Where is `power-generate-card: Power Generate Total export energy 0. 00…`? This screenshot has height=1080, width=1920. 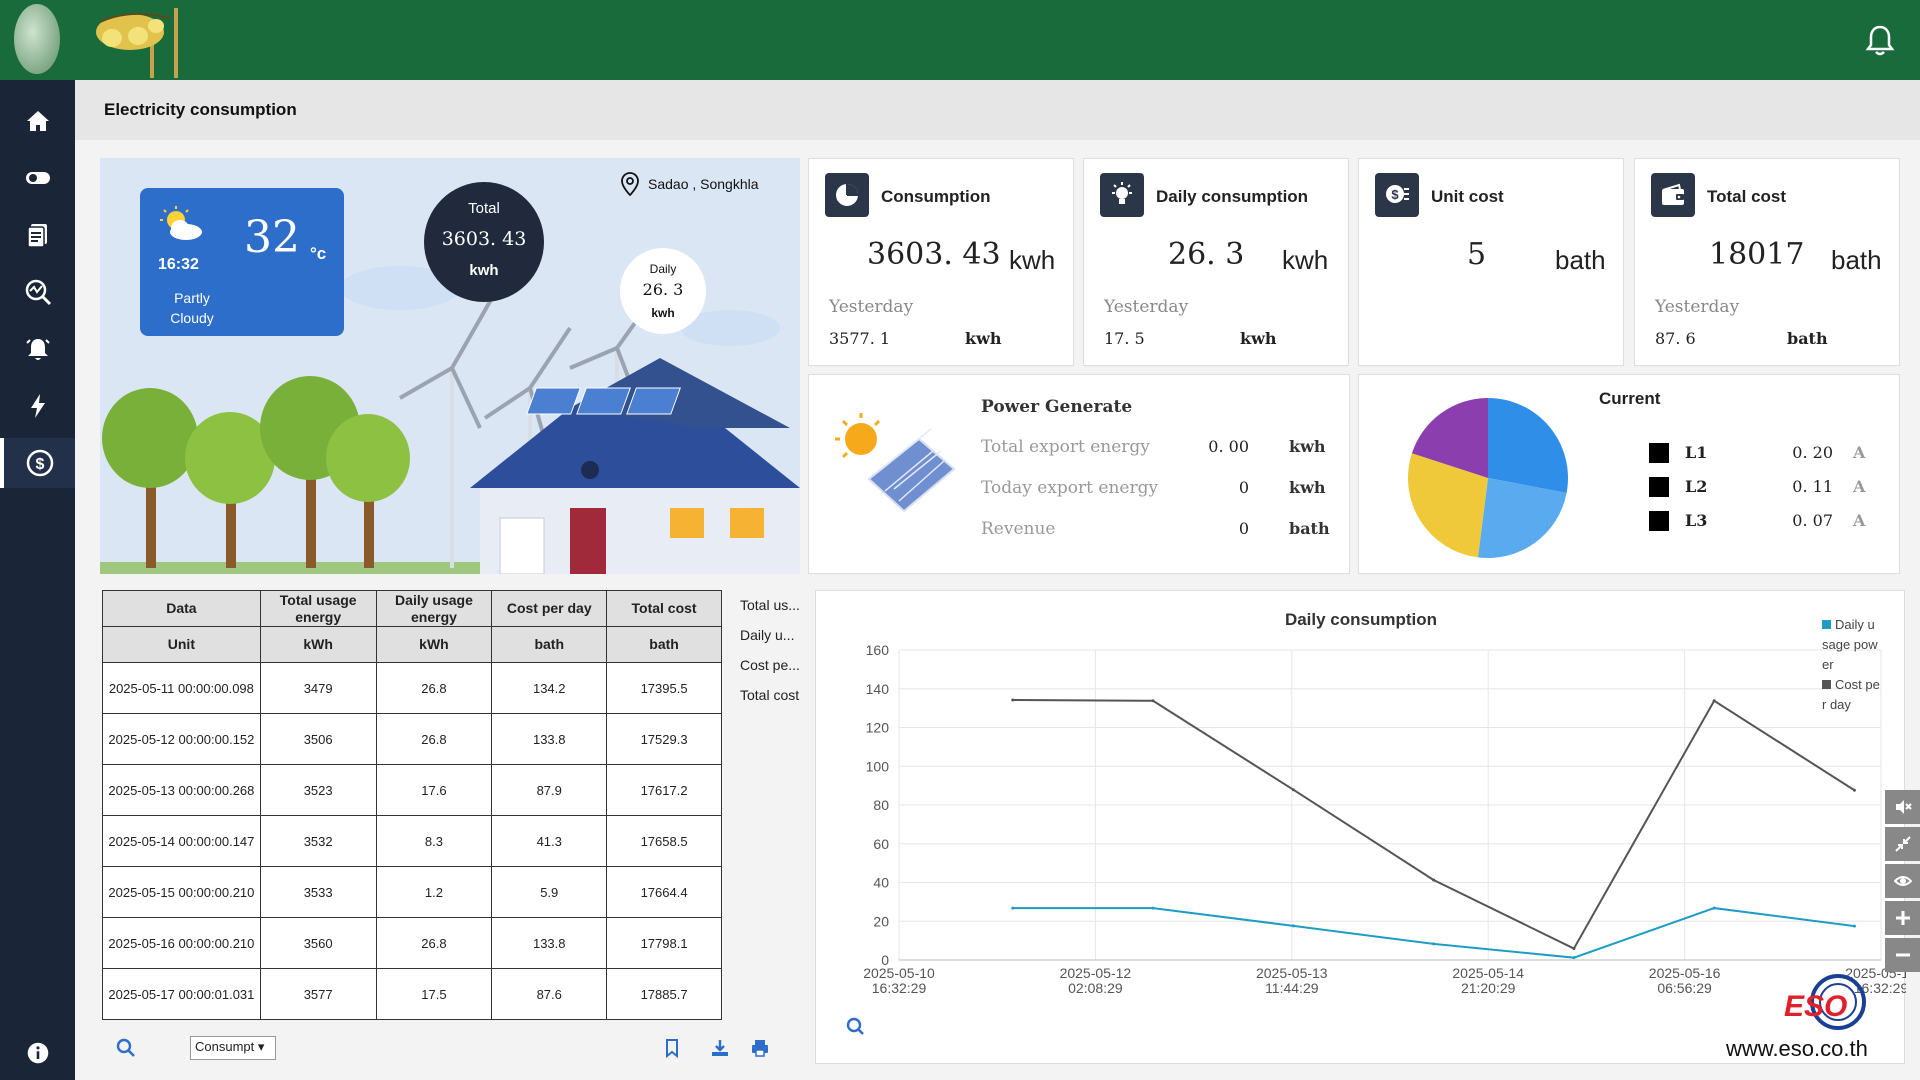 power-generate-card: Power Generate Total export energy 0. 00… is located at coordinates (1079, 474).